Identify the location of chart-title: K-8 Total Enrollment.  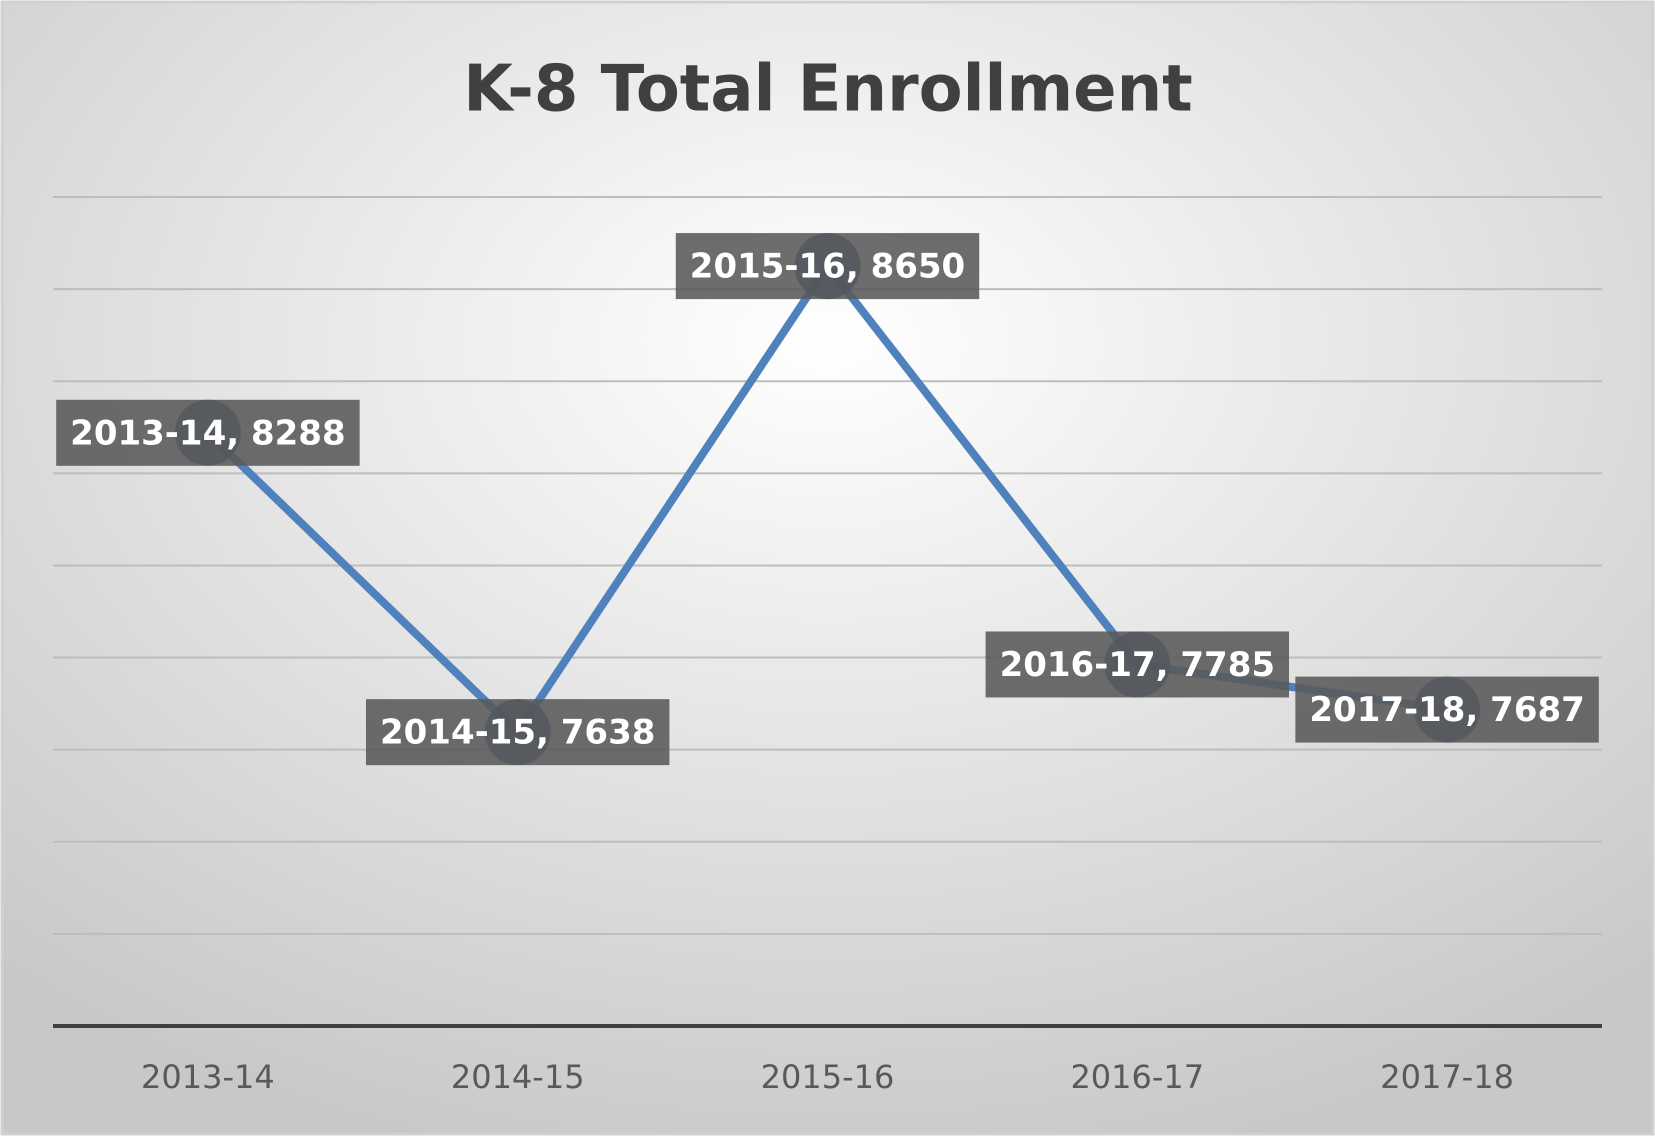
(827, 90).